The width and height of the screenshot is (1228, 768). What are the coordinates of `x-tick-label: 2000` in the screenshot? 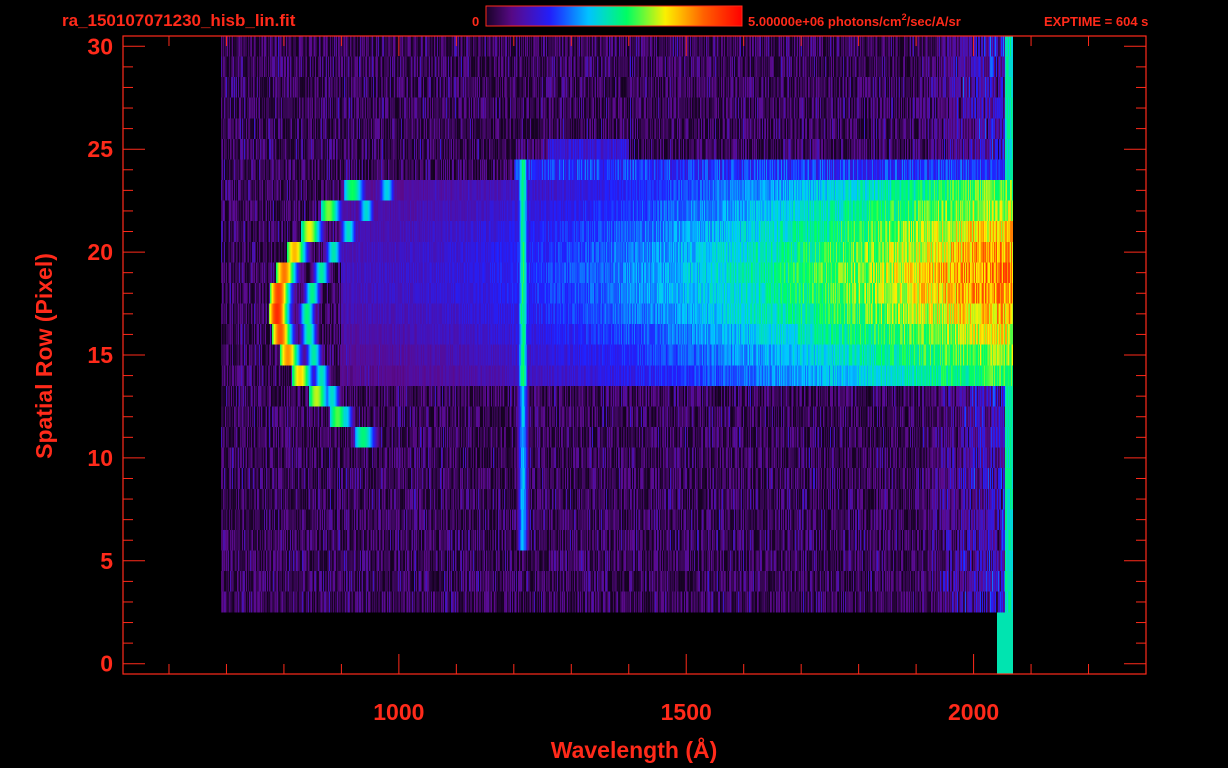 It's located at (973, 712).